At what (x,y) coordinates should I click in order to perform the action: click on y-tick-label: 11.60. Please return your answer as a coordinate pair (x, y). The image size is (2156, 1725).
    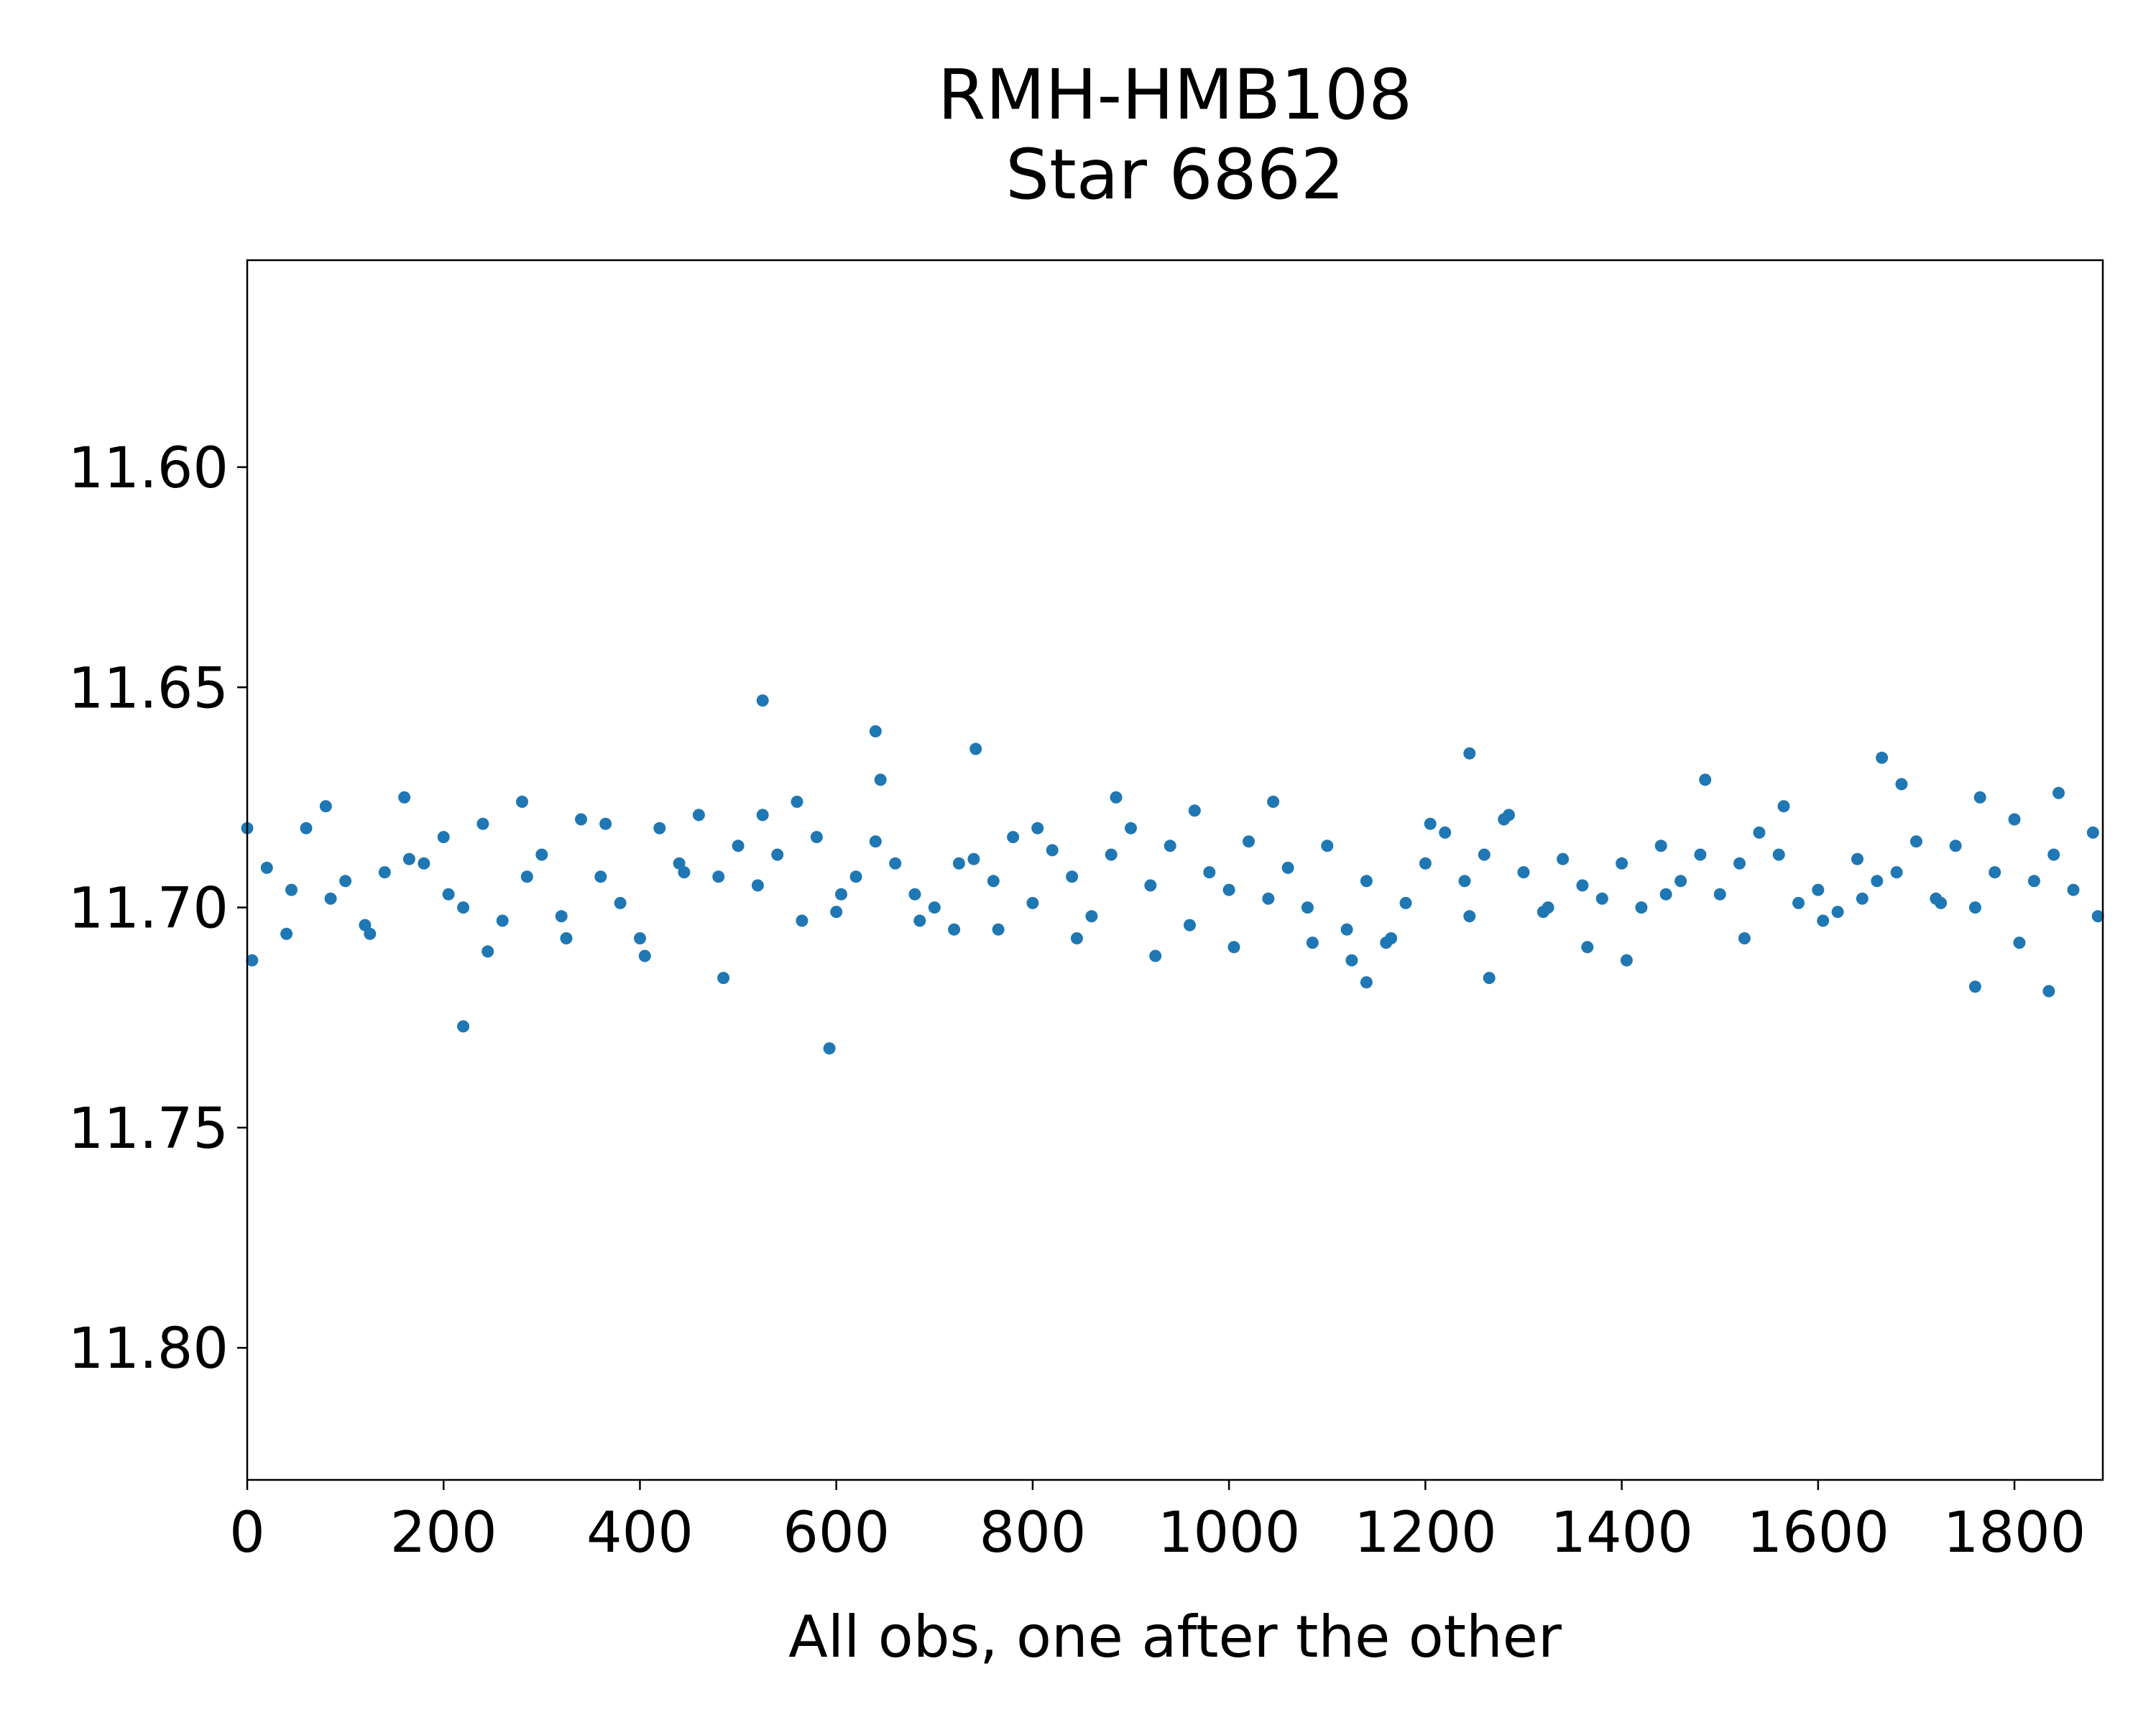
    Looking at the image, I should click on (148, 468).